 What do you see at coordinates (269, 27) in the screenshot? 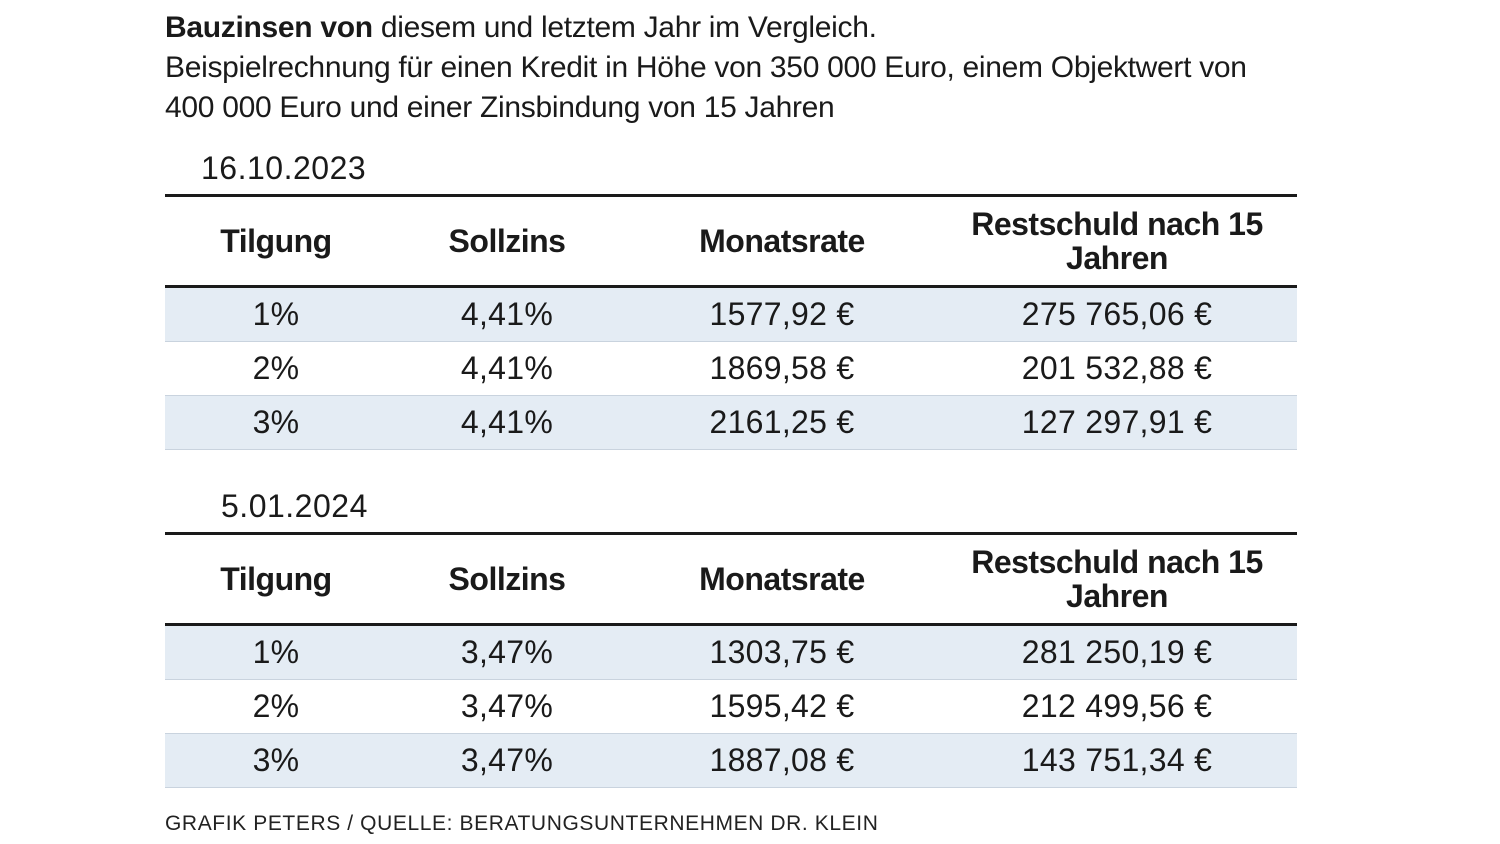
I see `title-bold: Bauzinsen von` at bounding box center [269, 27].